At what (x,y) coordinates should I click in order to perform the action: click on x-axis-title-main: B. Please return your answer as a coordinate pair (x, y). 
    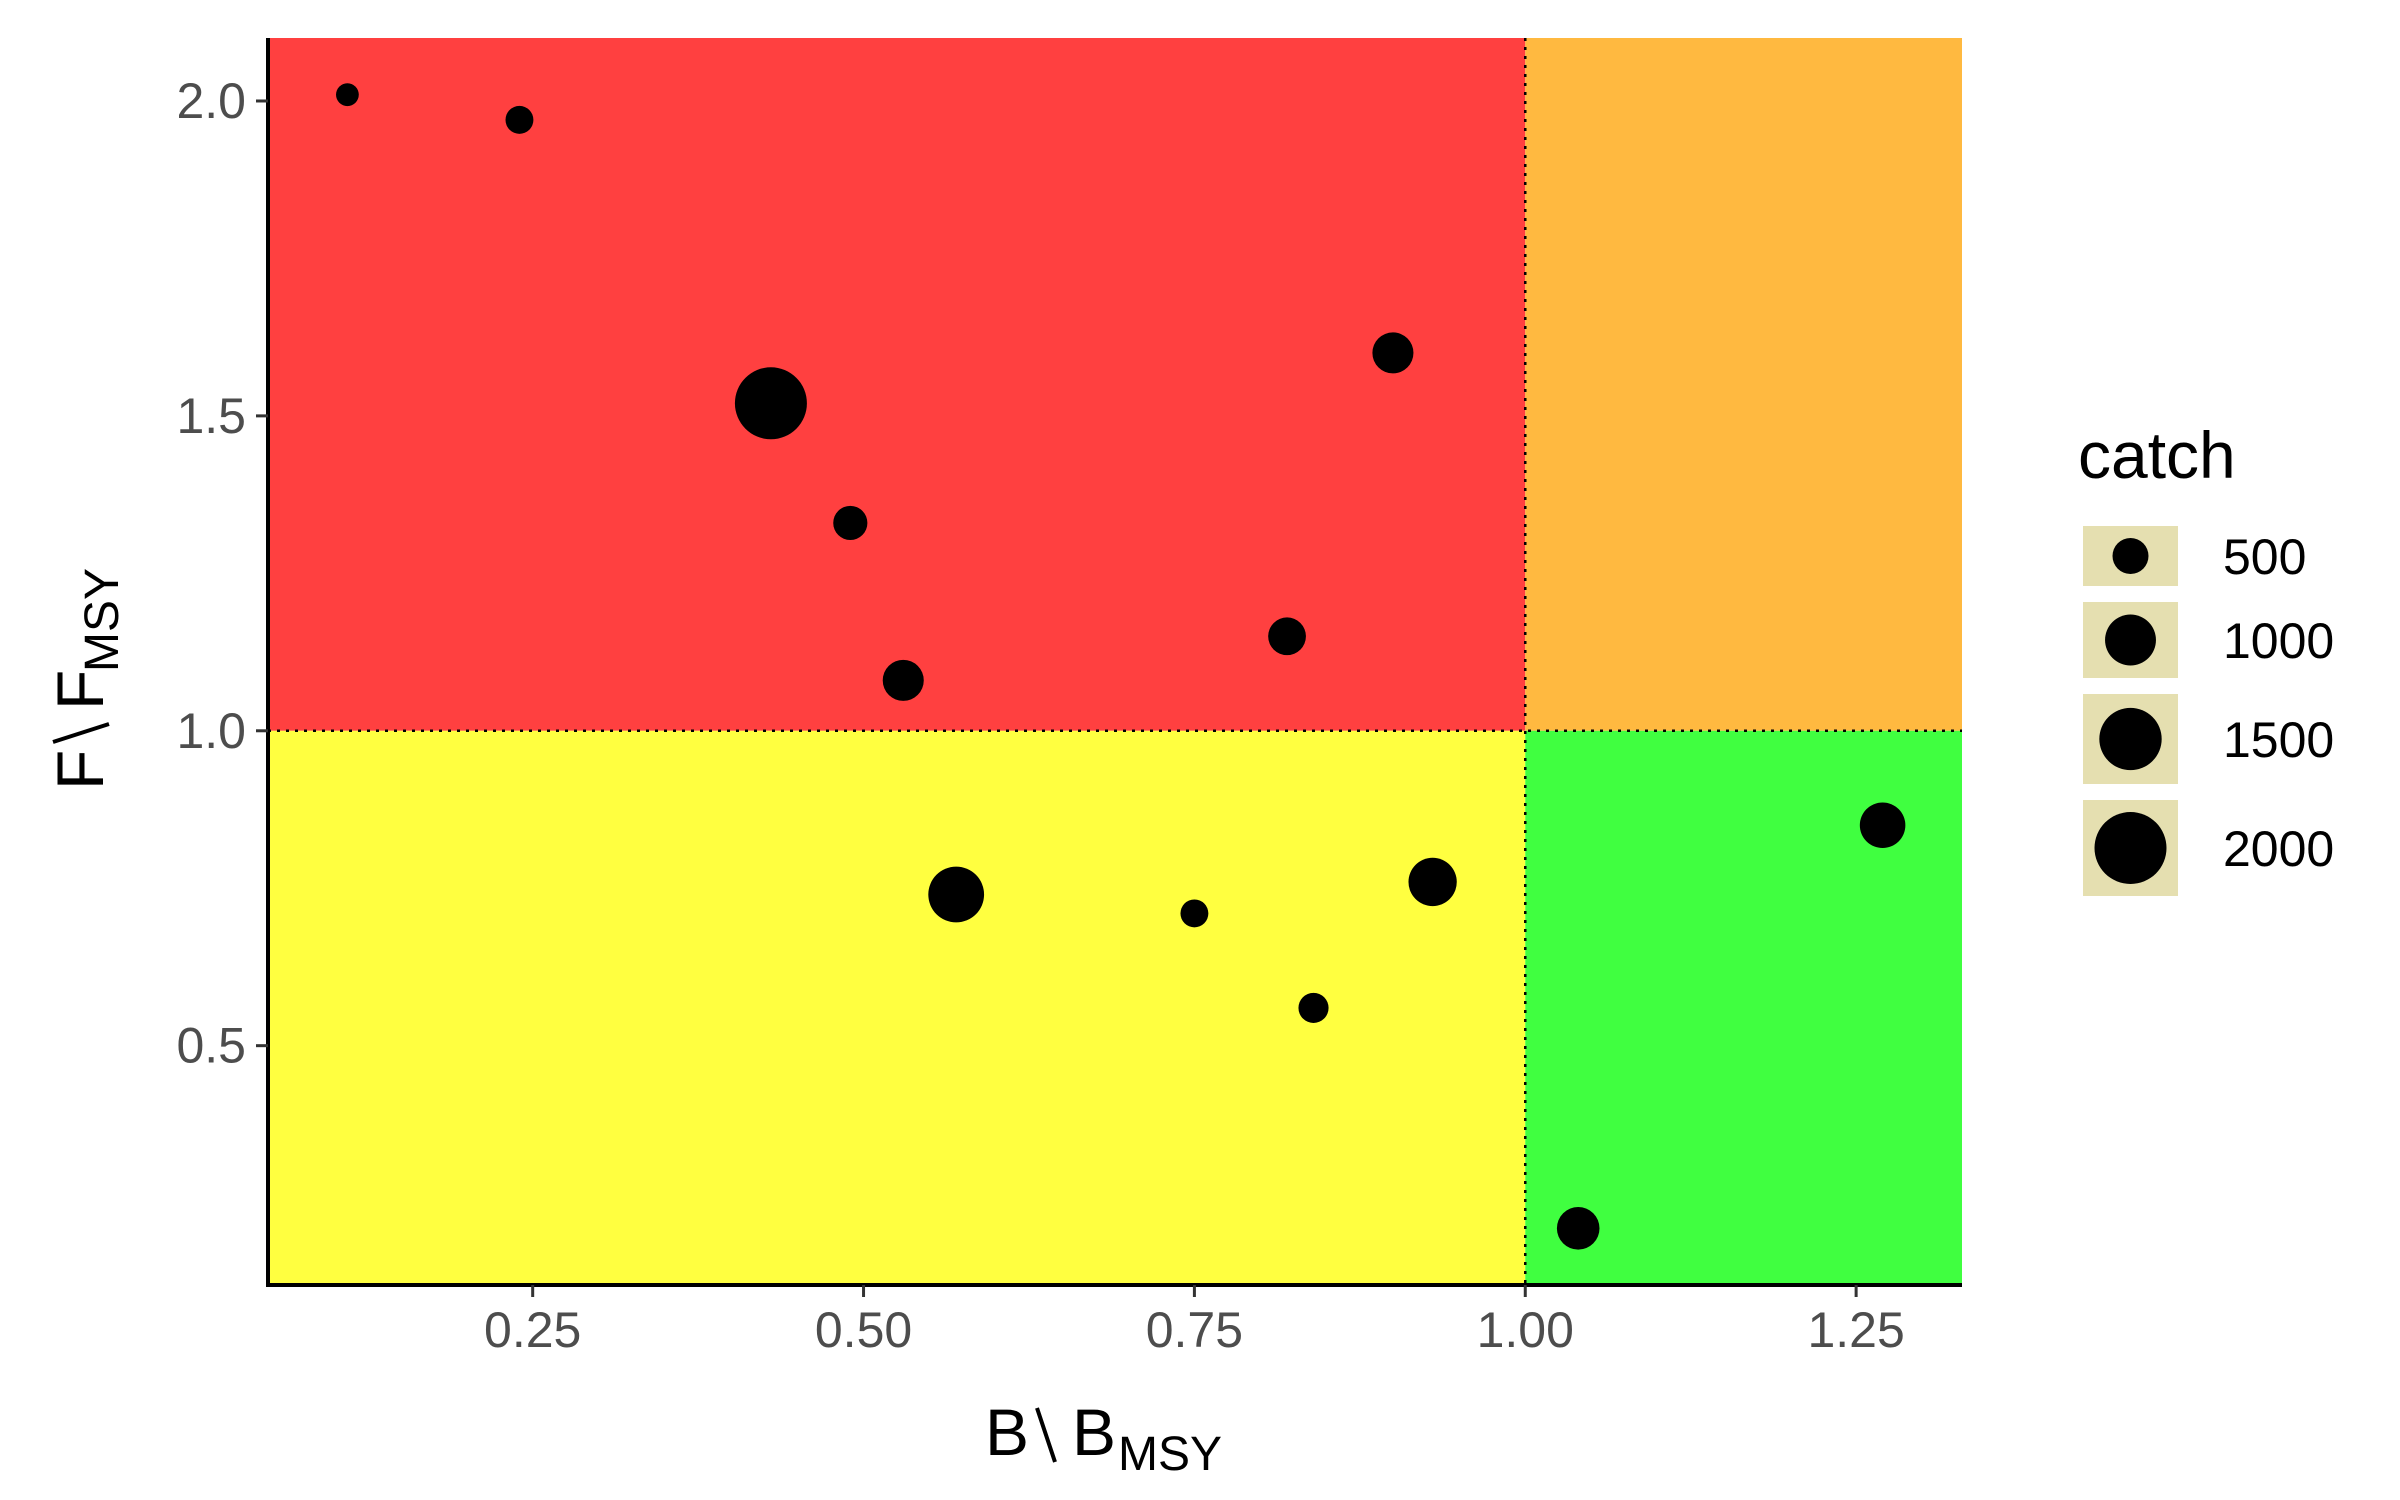
    Looking at the image, I should click on (1007, 1432).